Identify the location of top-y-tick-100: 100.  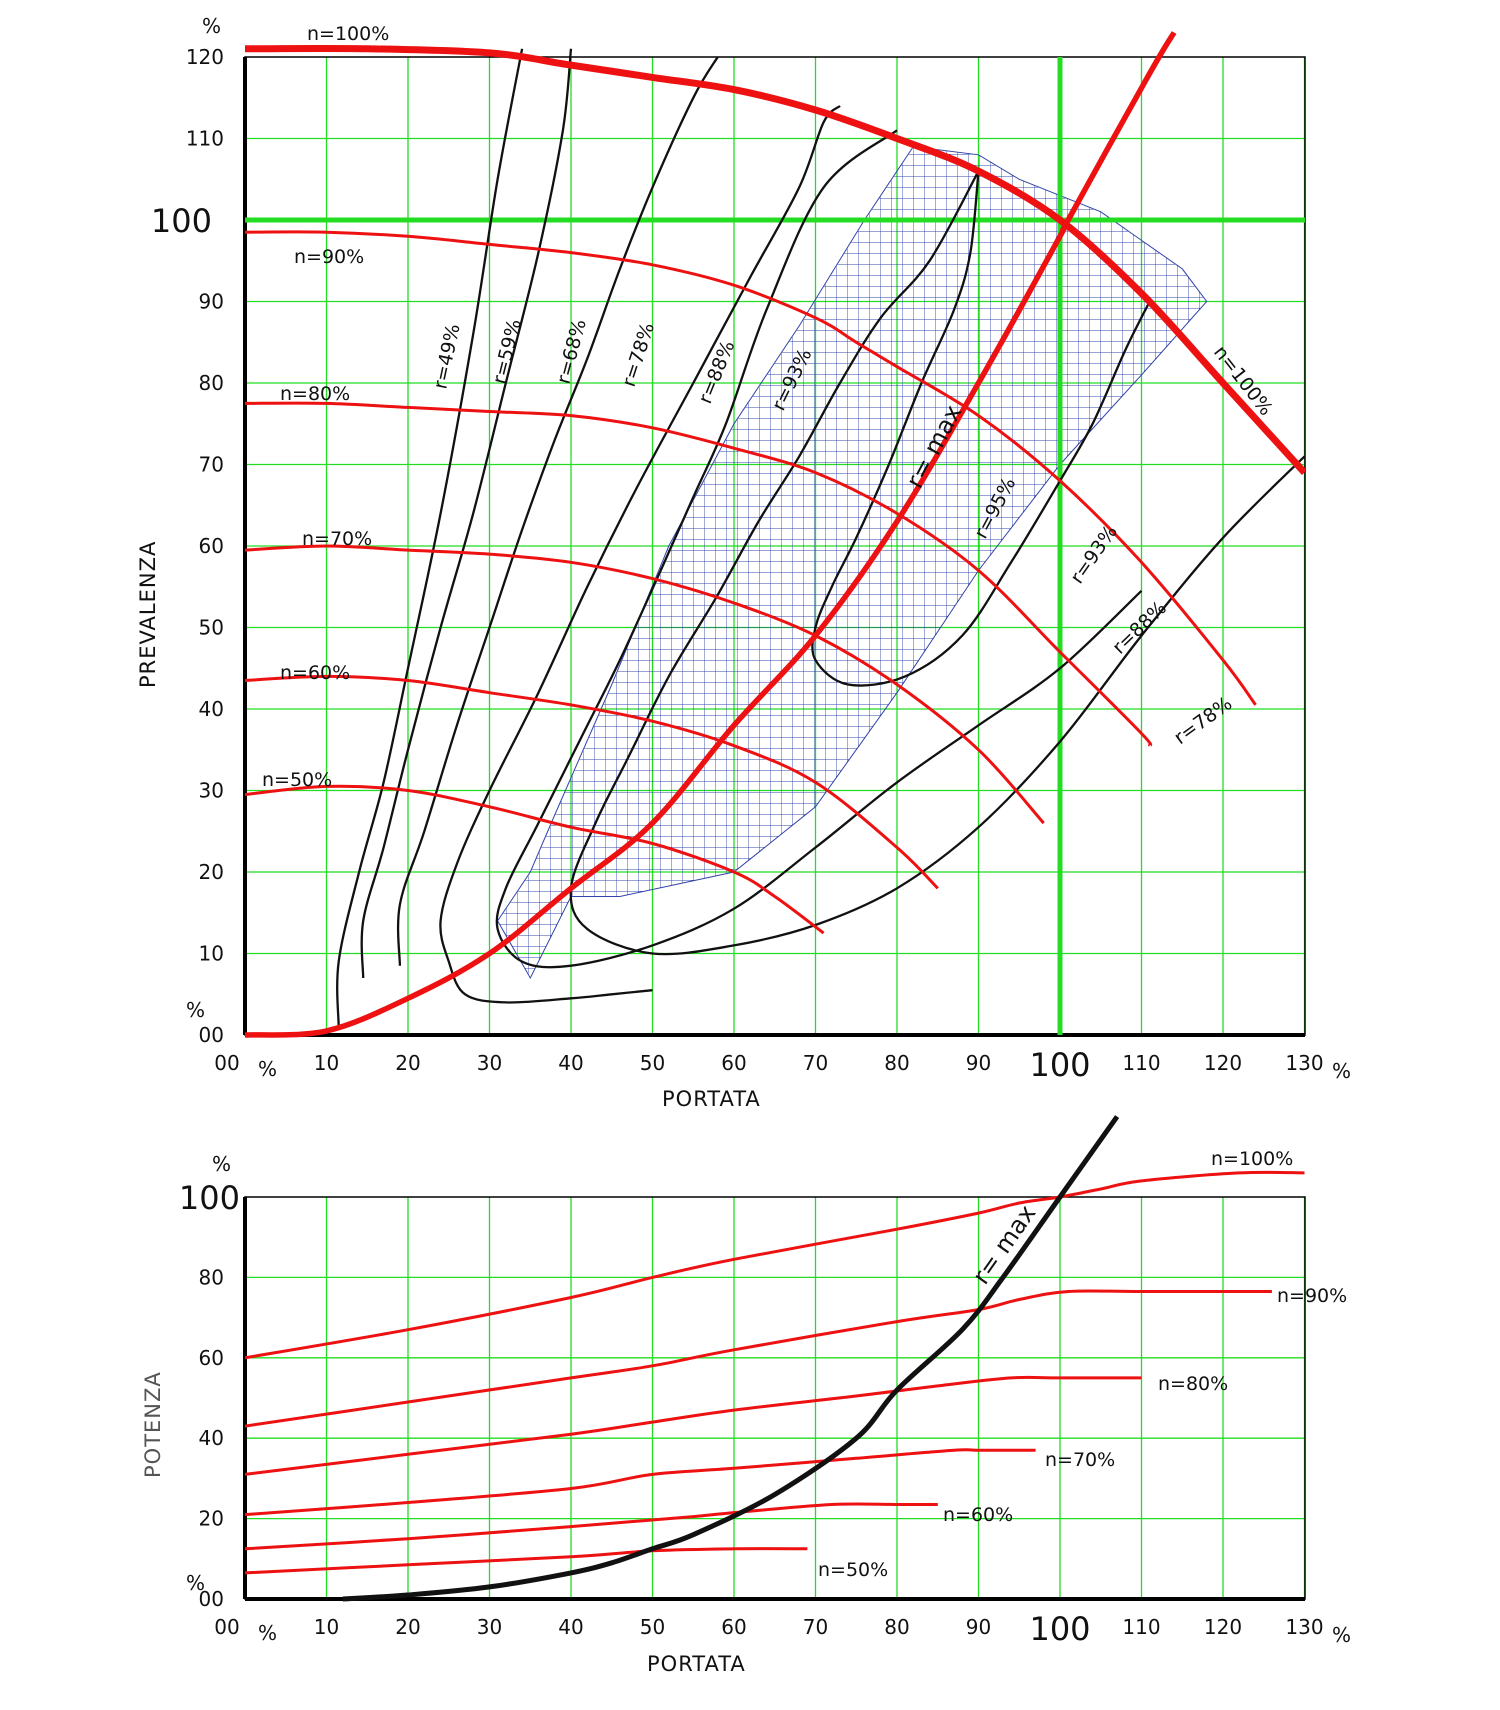
(181, 221).